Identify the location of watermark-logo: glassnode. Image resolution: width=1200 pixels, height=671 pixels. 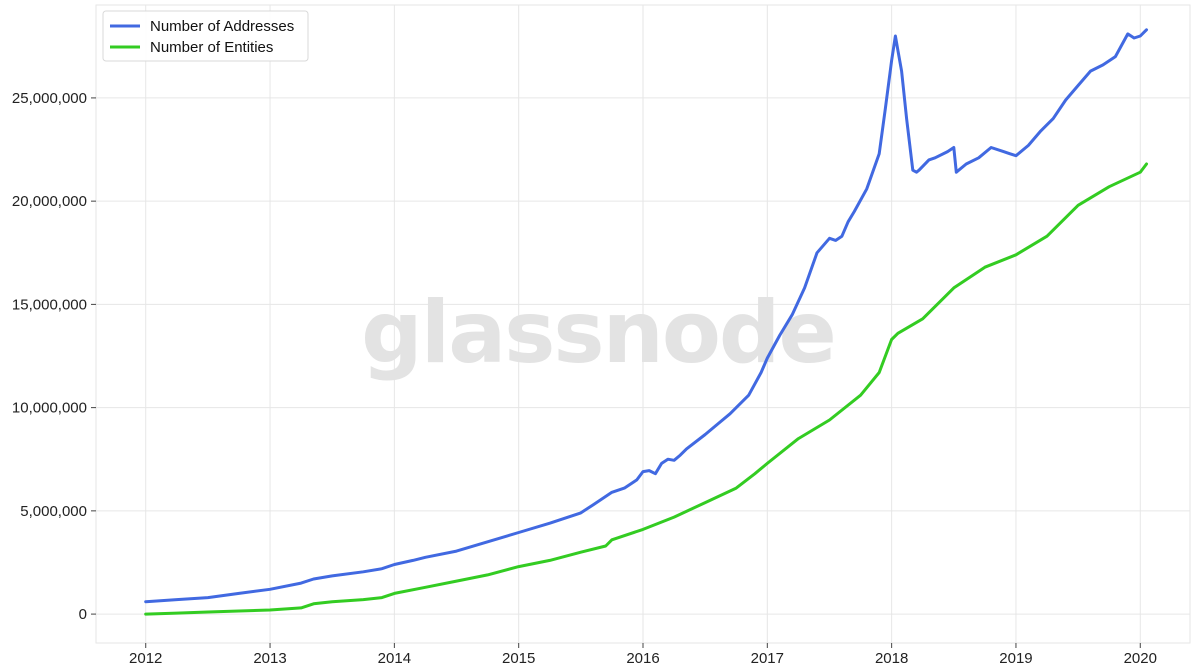
(598, 333).